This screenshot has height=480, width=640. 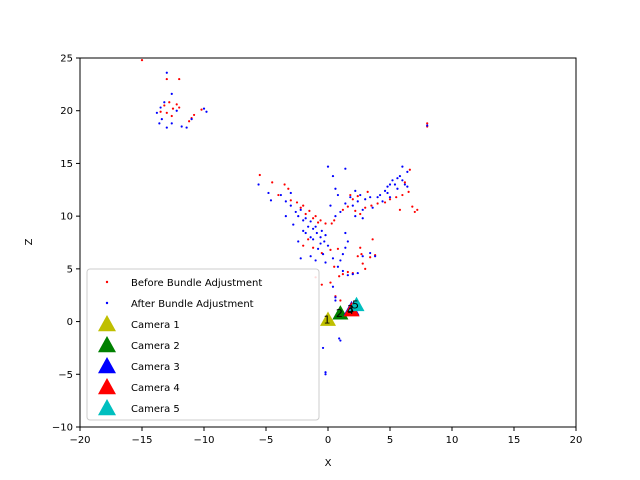 What do you see at coordinates (203, 344) in the screenshot?
I see `legend-box` at bounding box center [203, 344].